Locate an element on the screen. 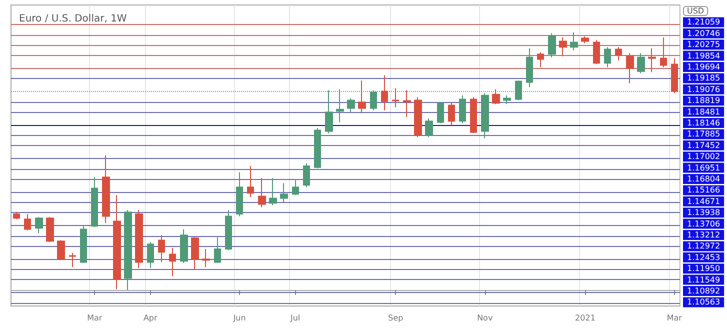 This screenshot has height=332, width=727. text: 1.10892 is located at coordinates (703, 291).